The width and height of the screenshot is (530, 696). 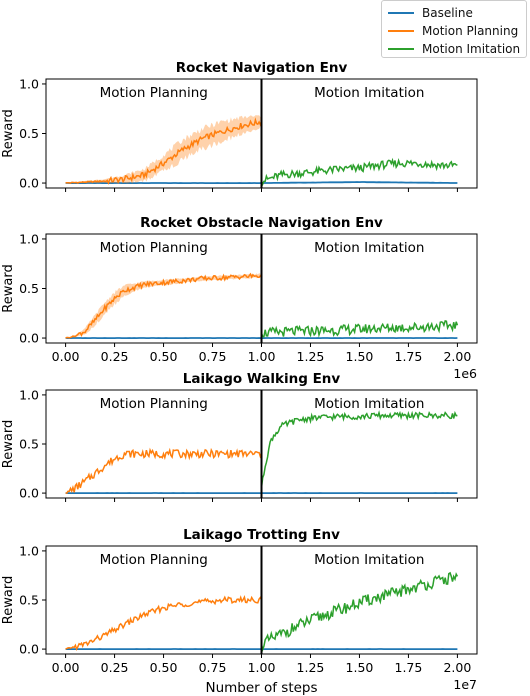 I want to click on x-offset-label: 1e6, so click(x=465, y=373).